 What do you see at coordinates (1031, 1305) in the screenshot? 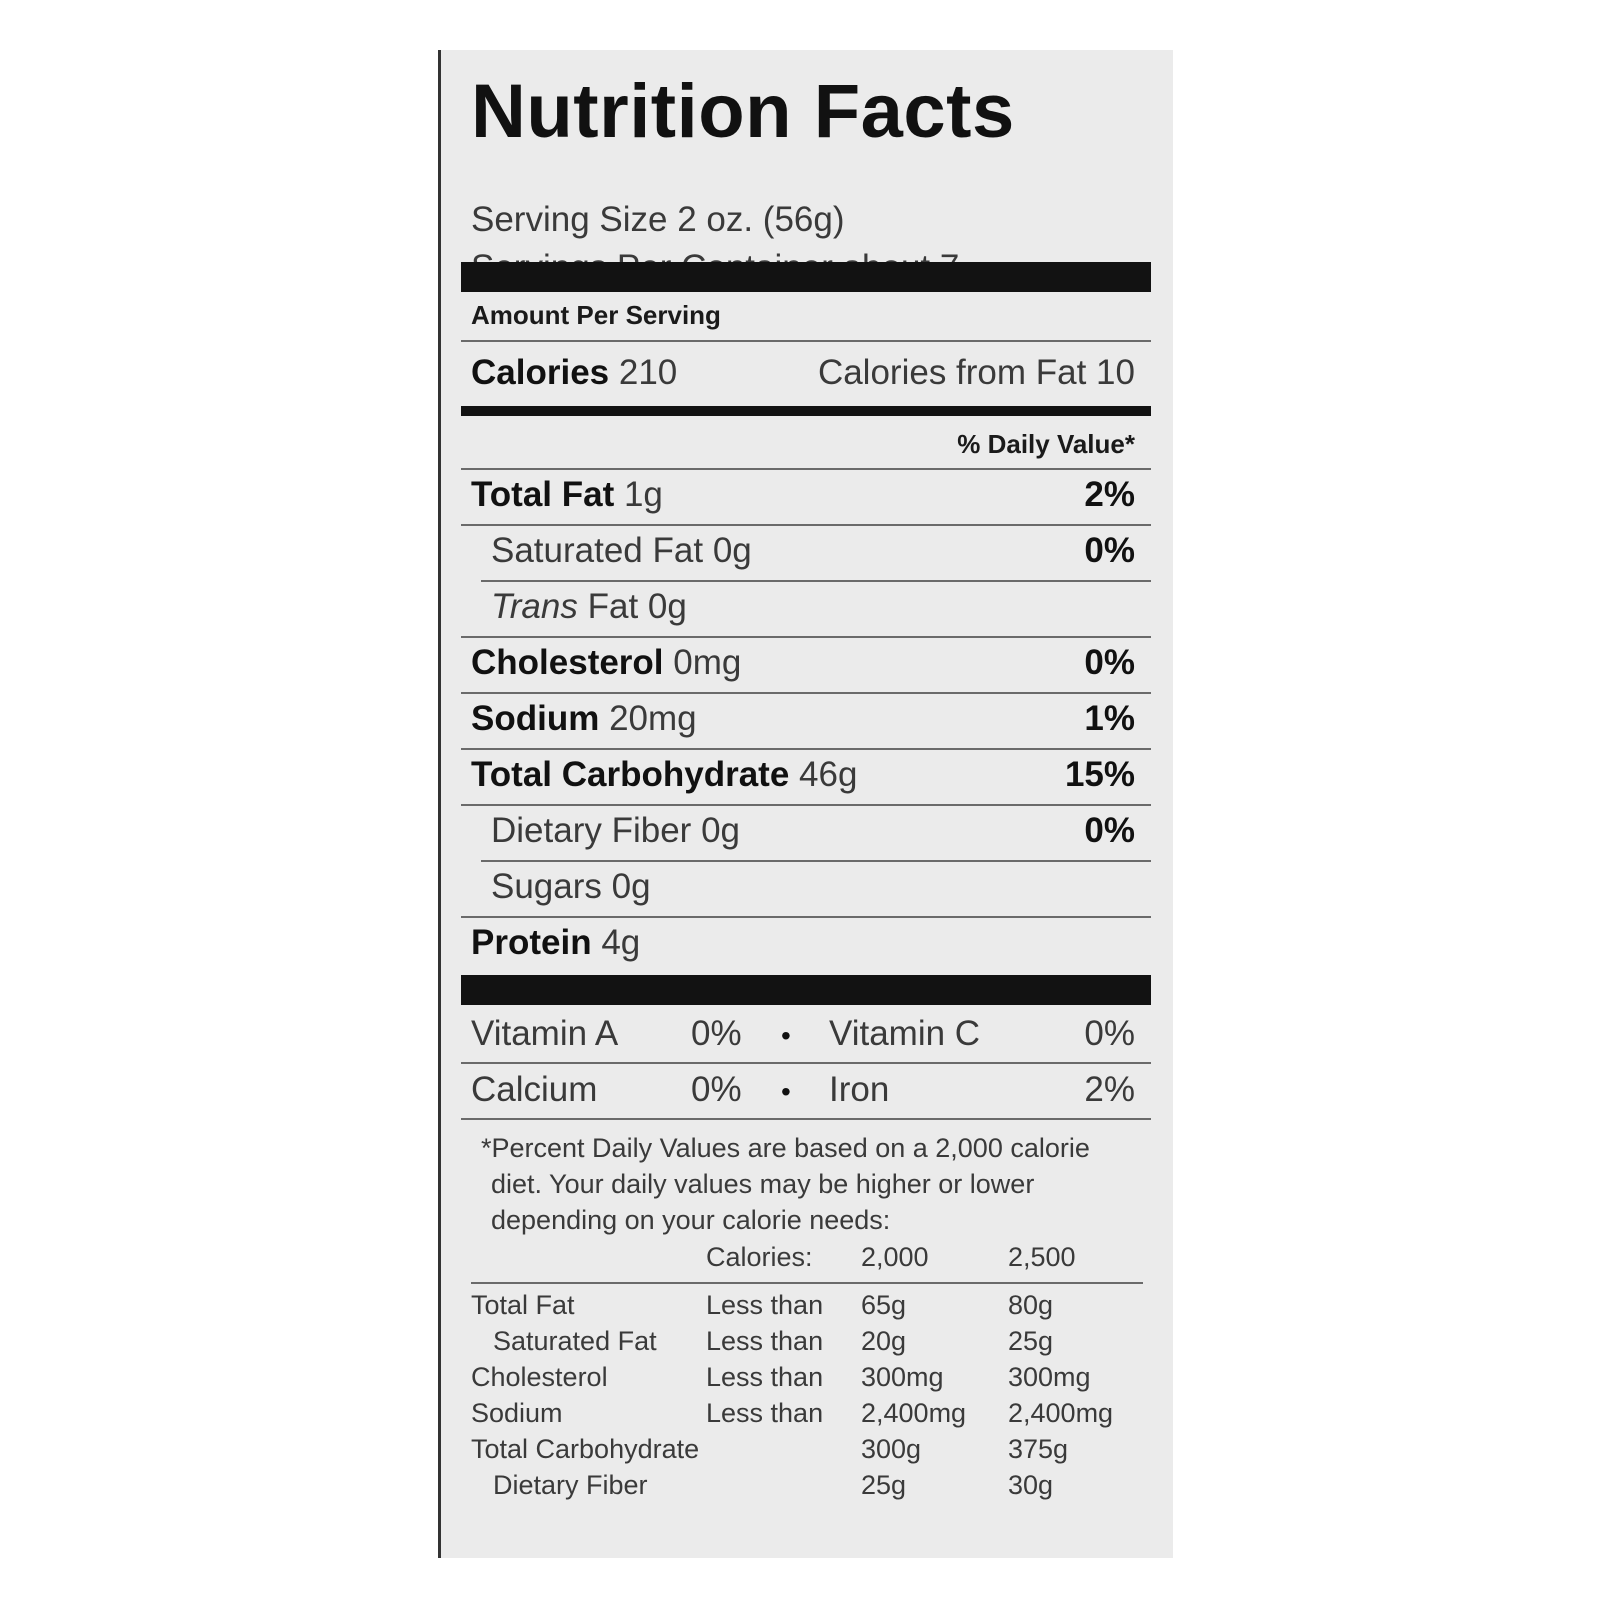
I see `ref-row-2500: 80g` at bounding box center [1031, 1305].